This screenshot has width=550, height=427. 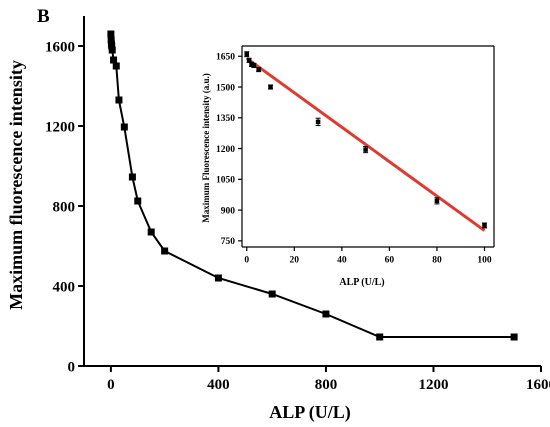 I want to click on main-y-tick-label: 1200, so click(x=60, y=127).